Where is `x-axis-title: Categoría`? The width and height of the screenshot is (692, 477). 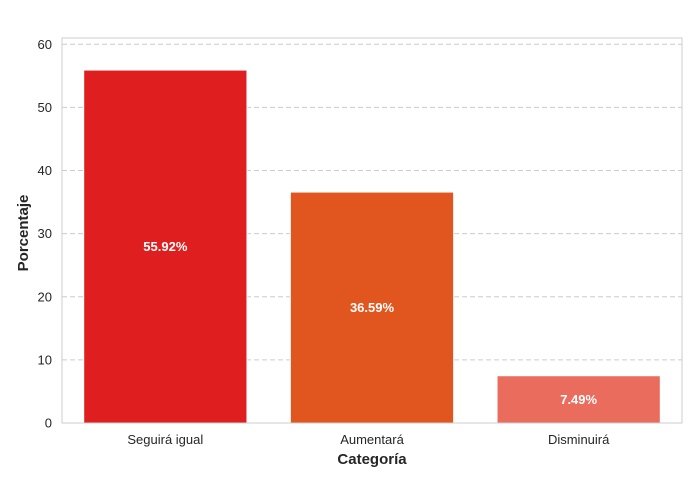 x-axis-title: Categoría is located at coordinates (372, 459).